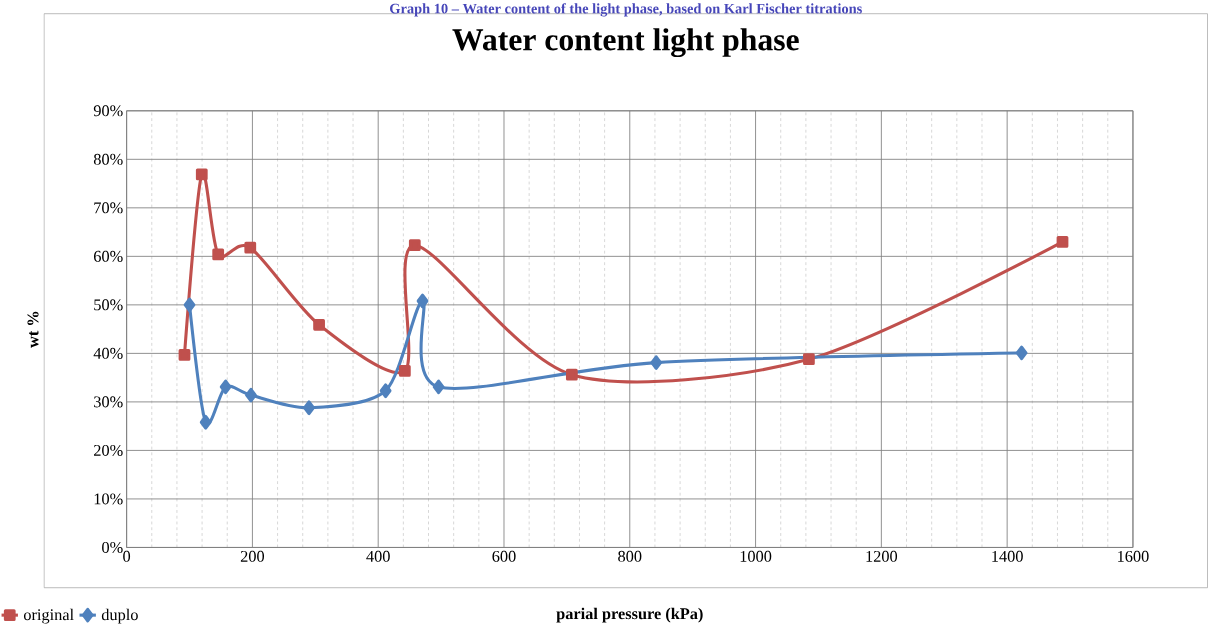 This screenshot has width=1208, height=626. Describe the element at coordinates (108, 353) in the screenshot. I see `y-tick-label: 40%` at that location.